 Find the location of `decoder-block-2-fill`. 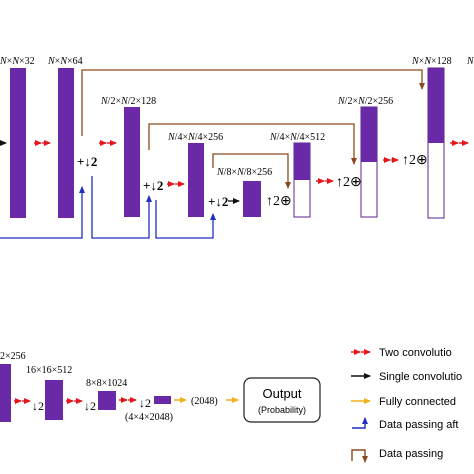

decoder-block-2-fill is located at coordinates (369, 134).